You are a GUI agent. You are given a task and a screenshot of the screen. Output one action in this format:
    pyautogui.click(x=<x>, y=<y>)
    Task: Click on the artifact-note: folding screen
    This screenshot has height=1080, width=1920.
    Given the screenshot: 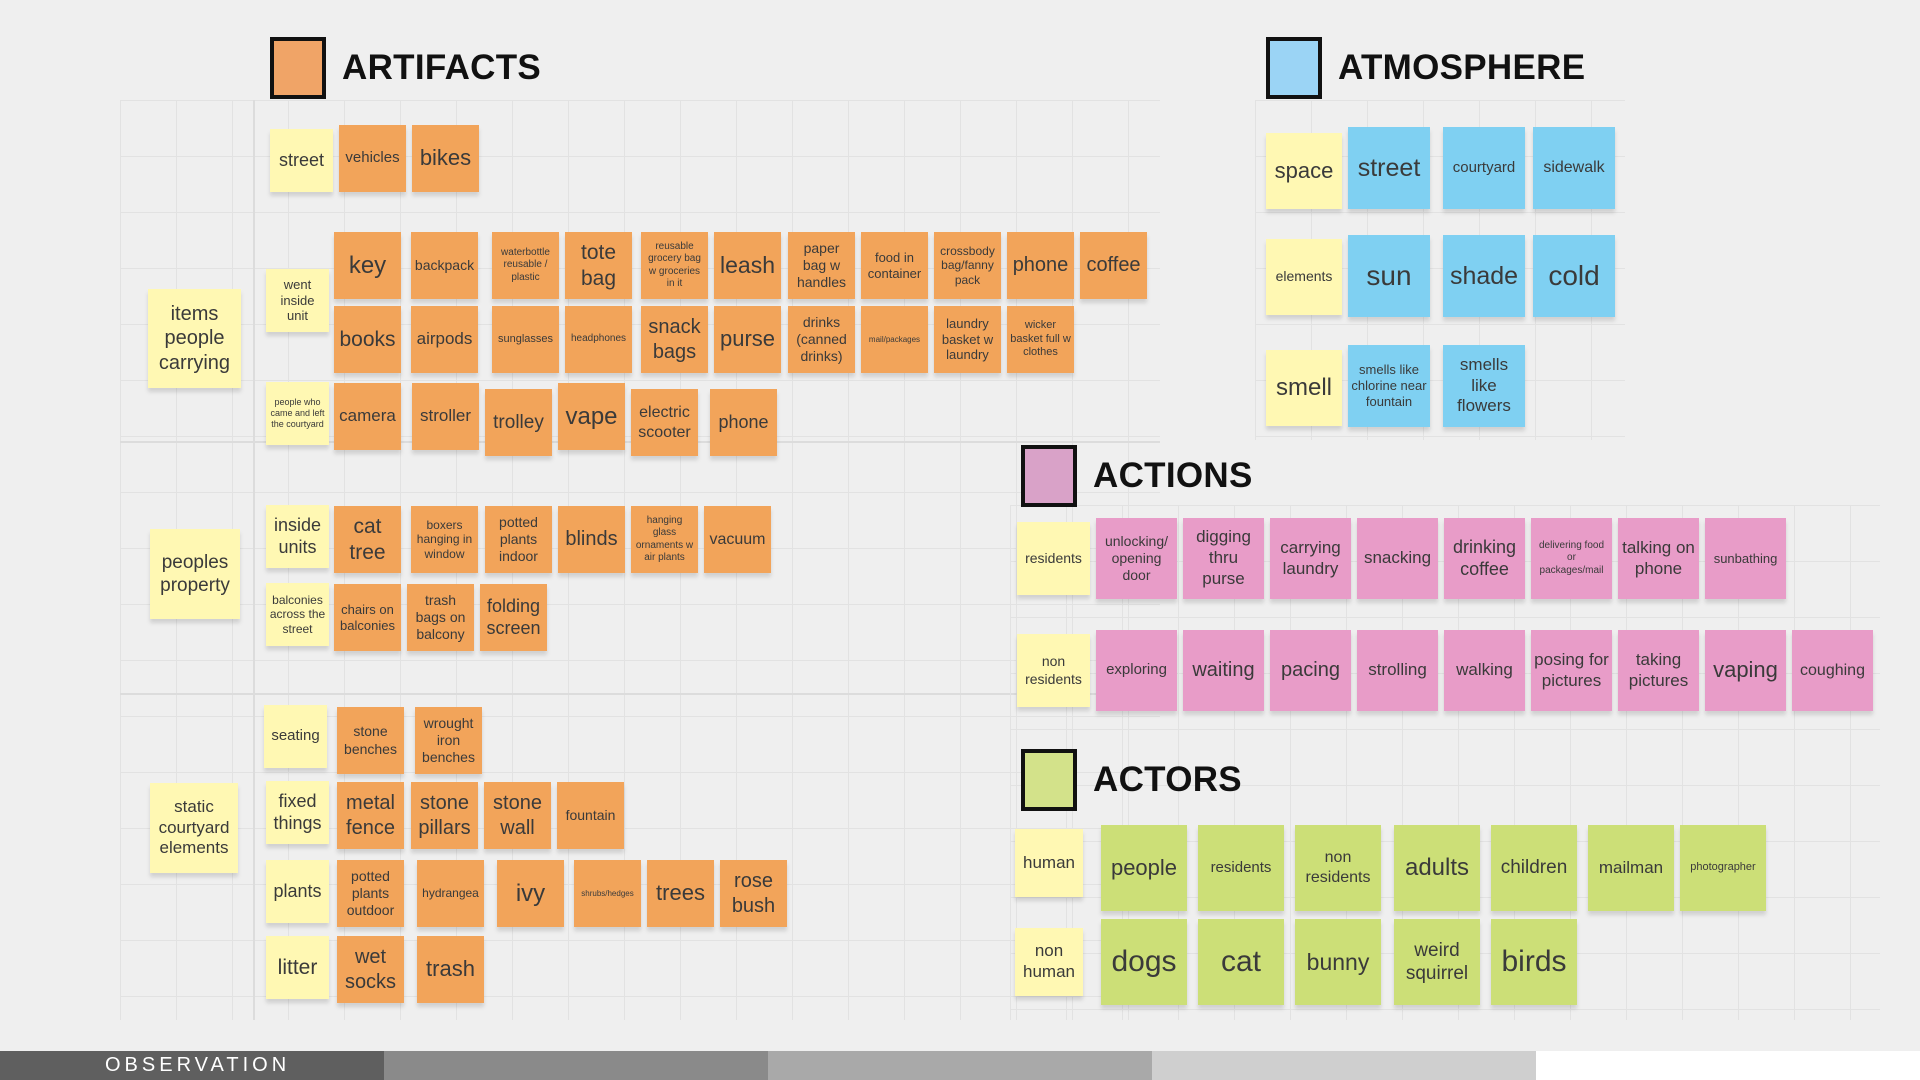 What is the action you would take?
    pyautogui.click(x=513, y=617)
    